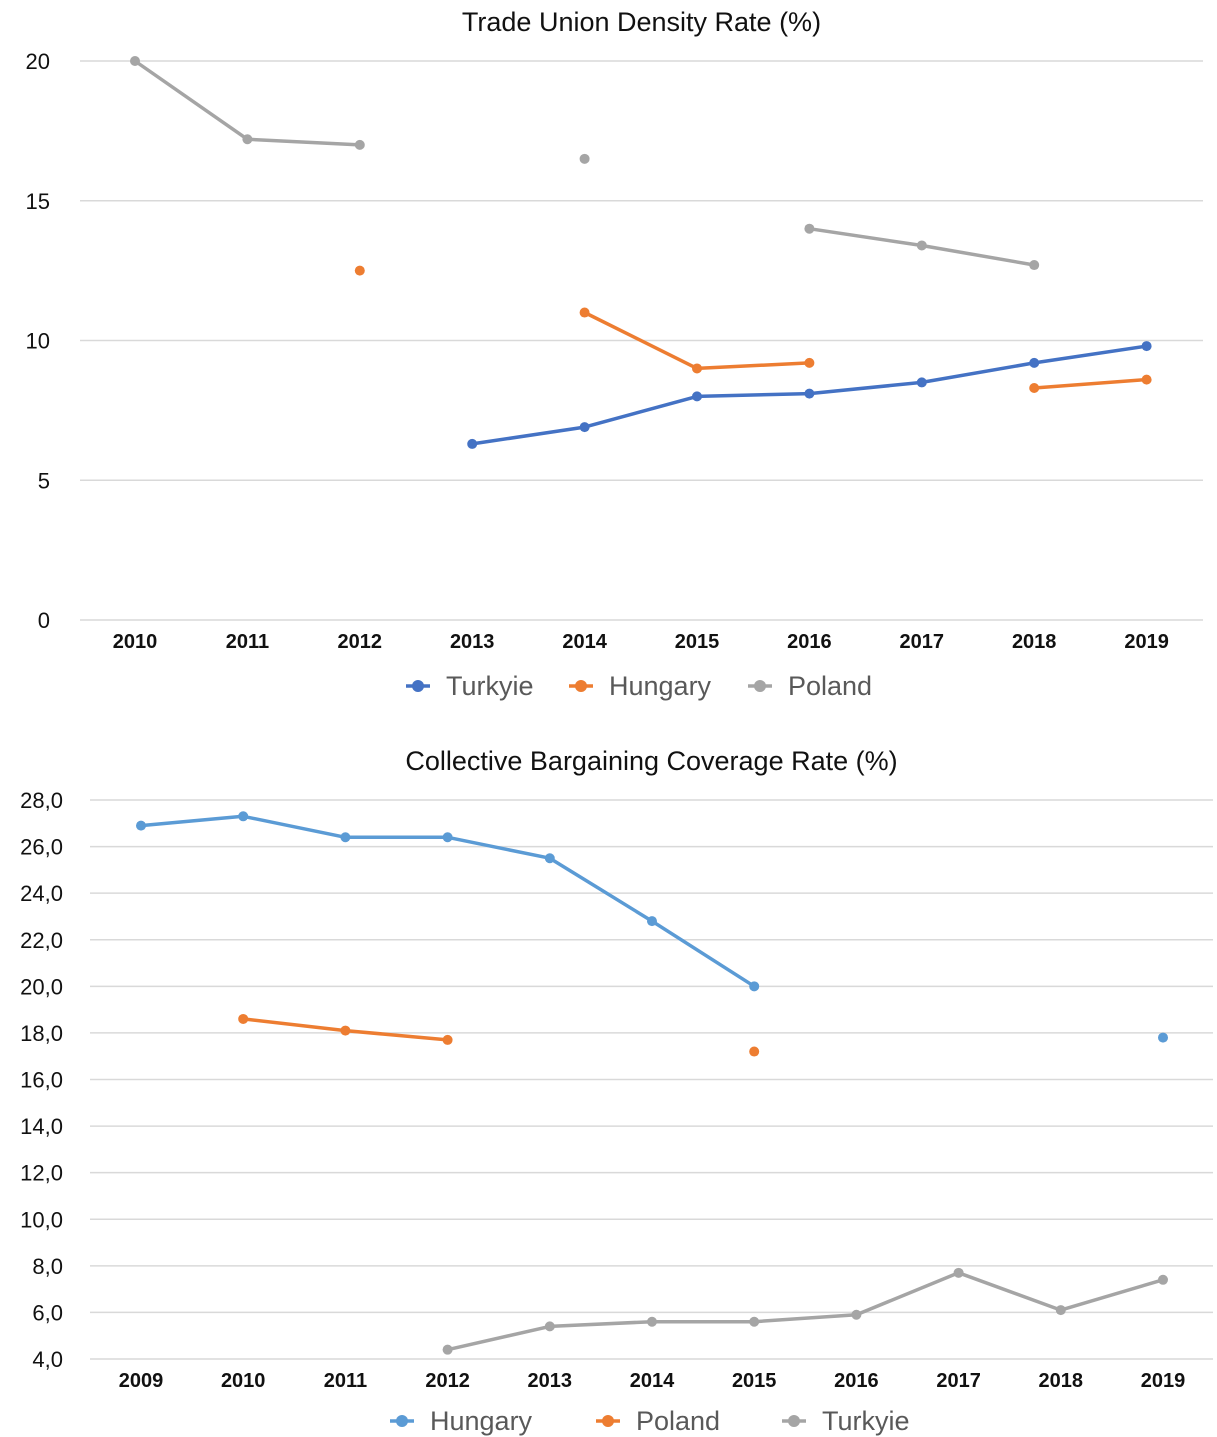 The image size is (1217, 1437). I want to click on y-tick-label: 26,0, so click(41, 847).